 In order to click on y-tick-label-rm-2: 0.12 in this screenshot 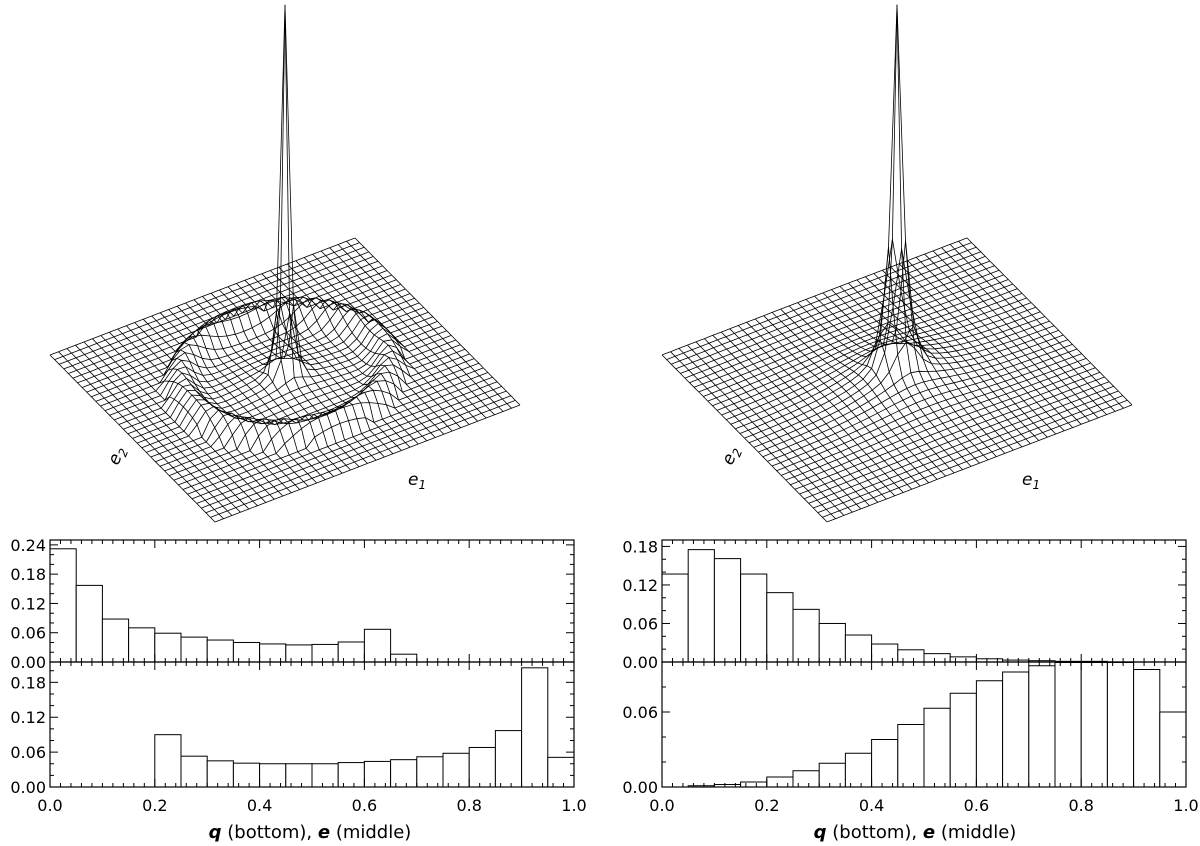, I will do `click(640, 585)`.